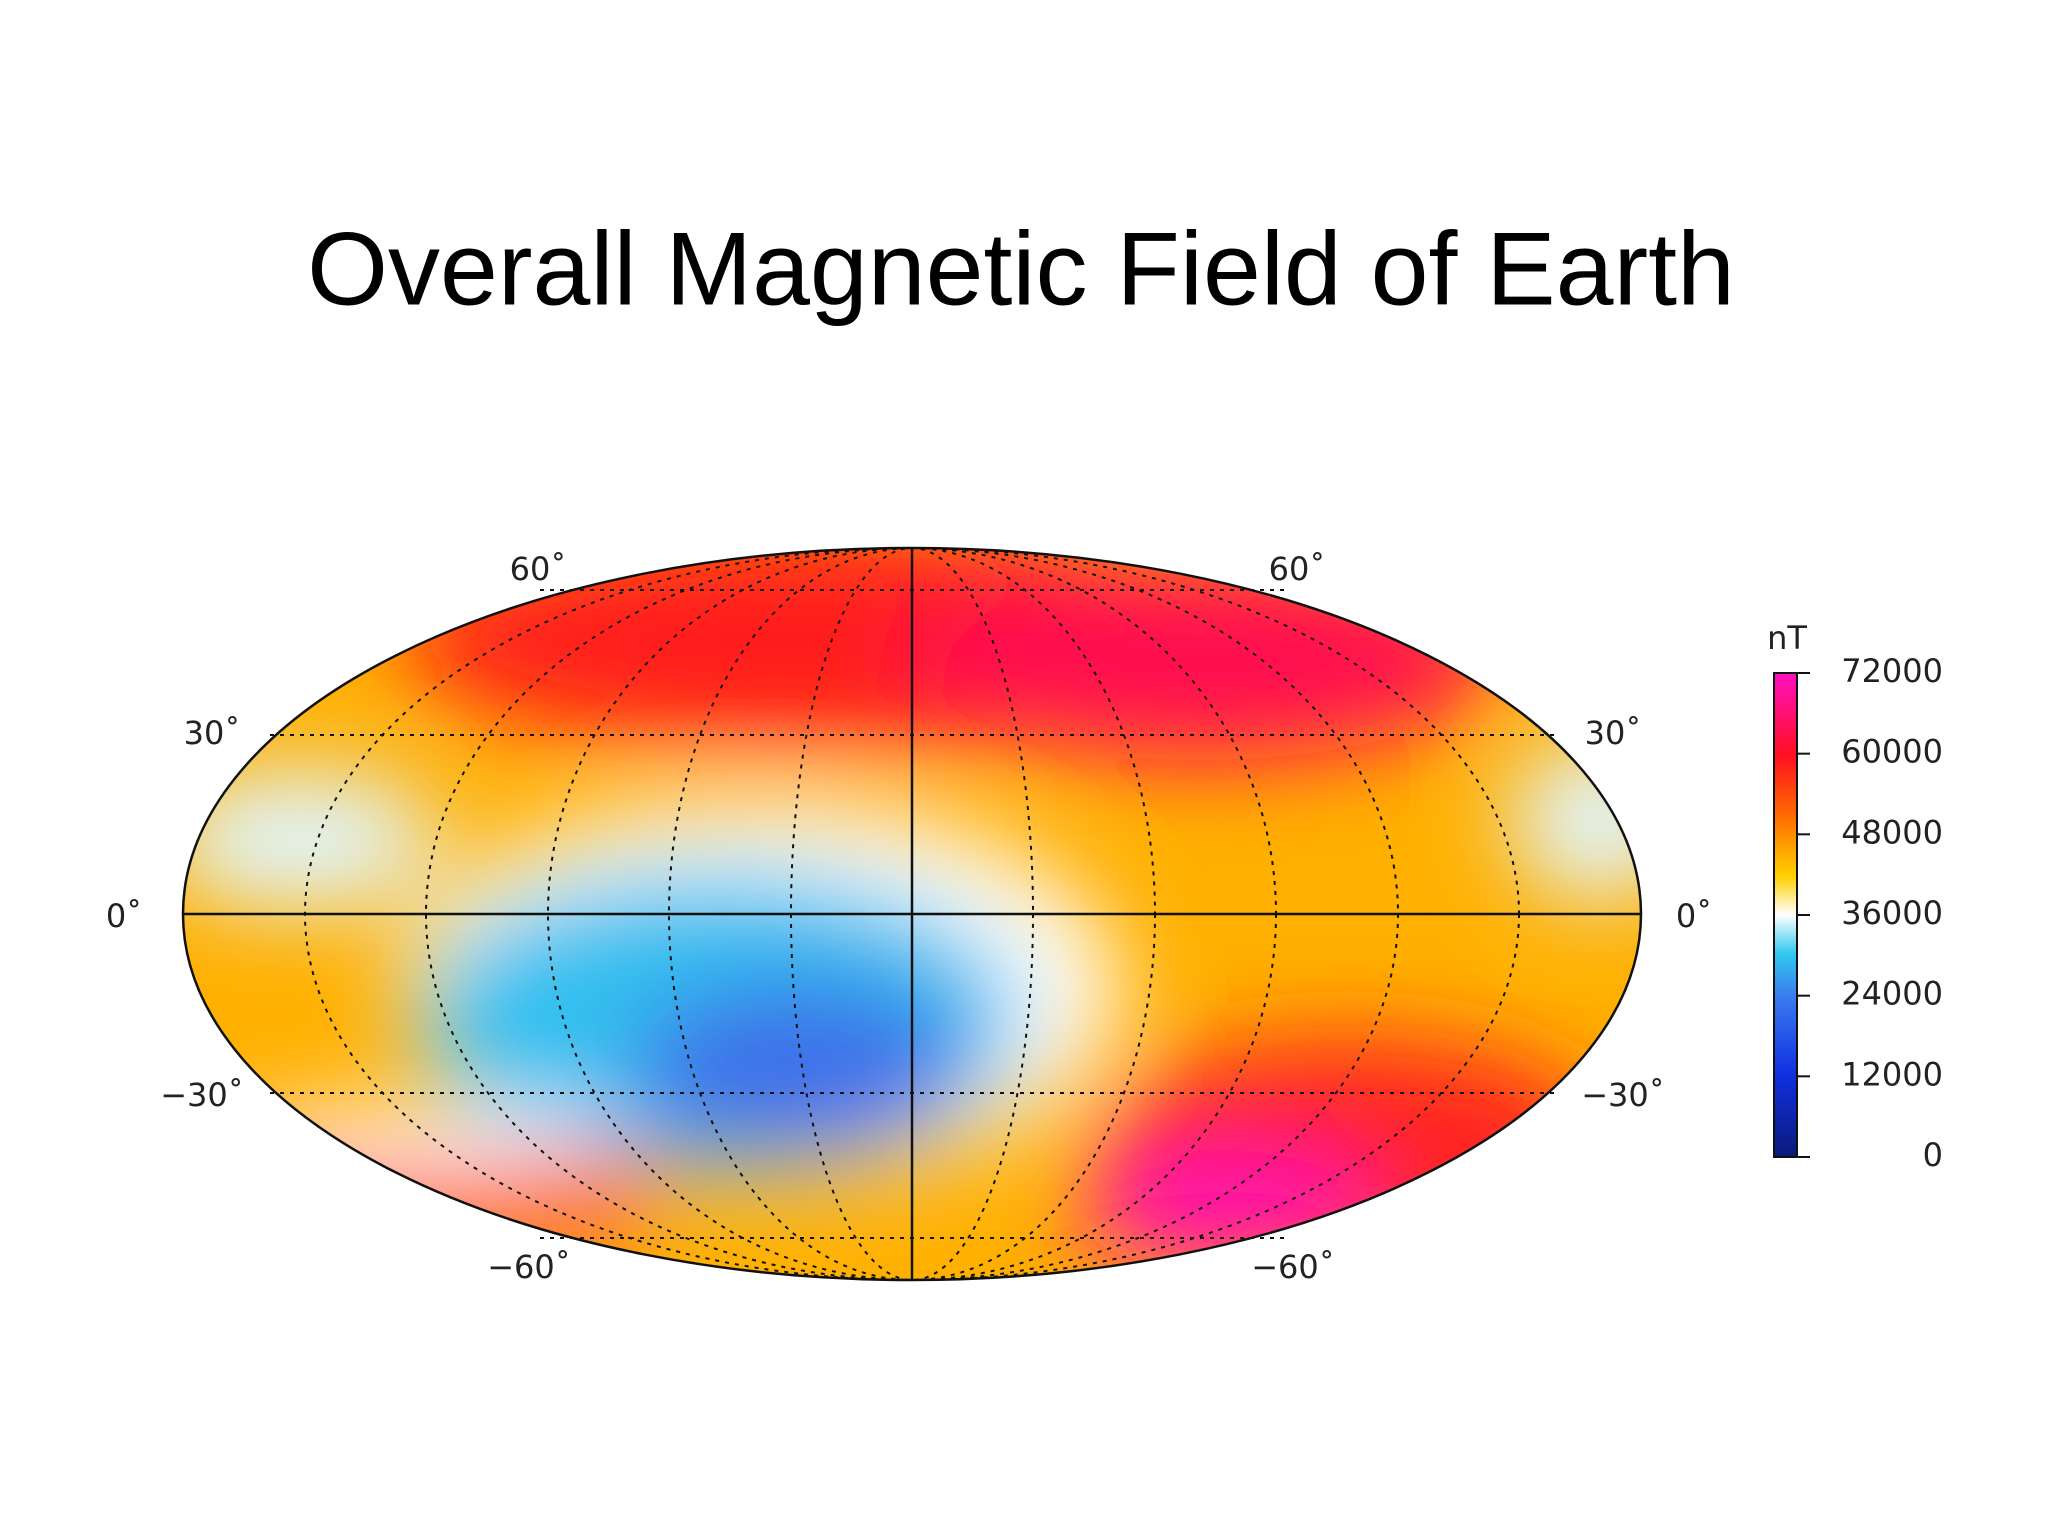 The width and height of the screenshot is (2048, 1536). I want to click on colorbar-scale, so click(1785, 915).